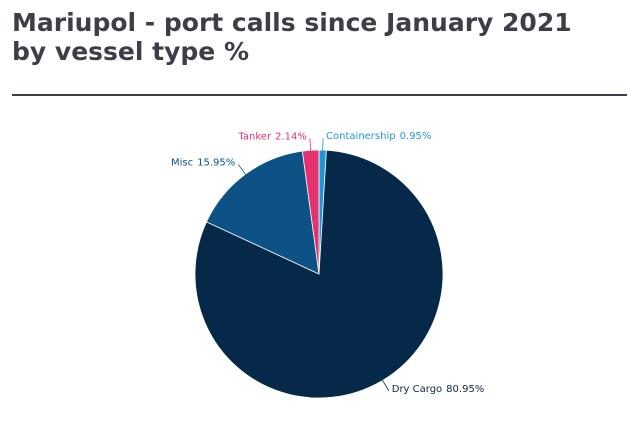 Image resolution: width=641 pixels, height=442 pixels. I want to click on data-label: Containership 0.95%, so click(378, 136).